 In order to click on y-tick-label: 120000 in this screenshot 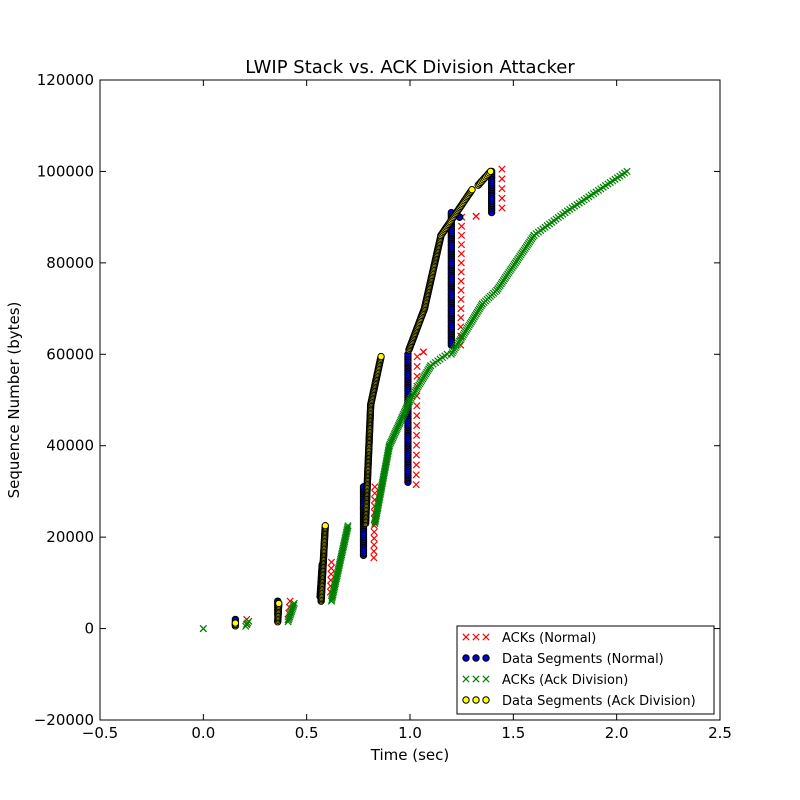, I will do `click(65, 80)`.